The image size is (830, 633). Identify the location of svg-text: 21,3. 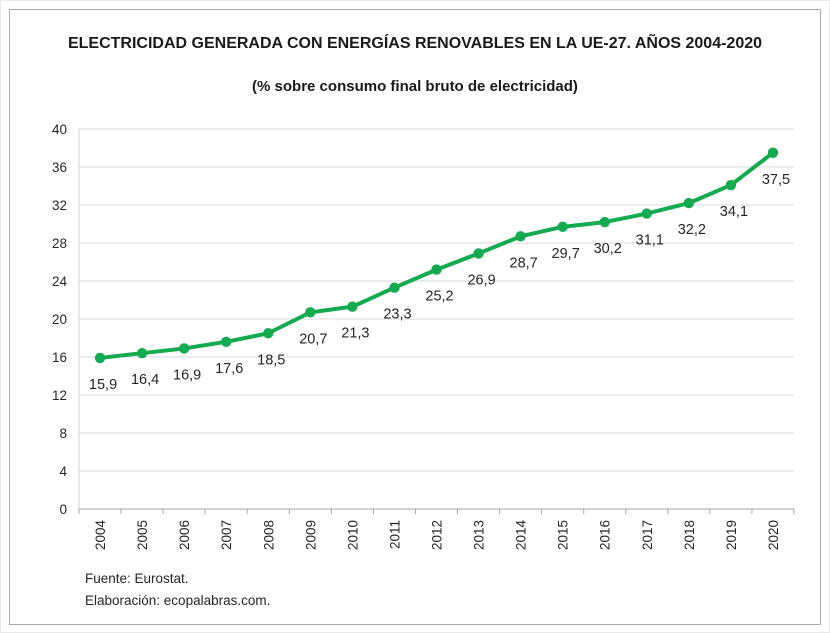
(355, 334).